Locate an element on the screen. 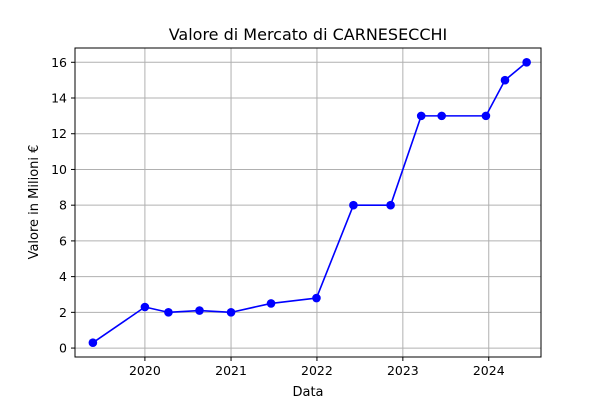 The height and width of the screenshot is (400, 600). chart-title: Valore di Mercato di CARNESECCHI is located at coordinates (308, 34).